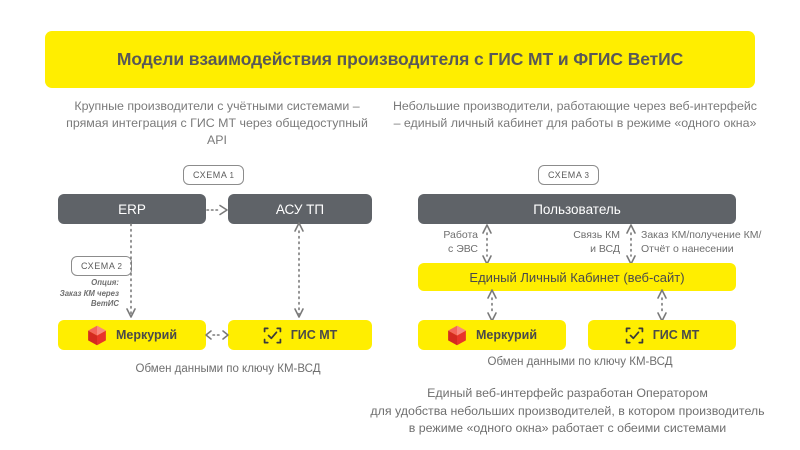 The image size is (800, 450). I want to click on box-gismt-right-label: ГИС МТ, so click(676, 335).